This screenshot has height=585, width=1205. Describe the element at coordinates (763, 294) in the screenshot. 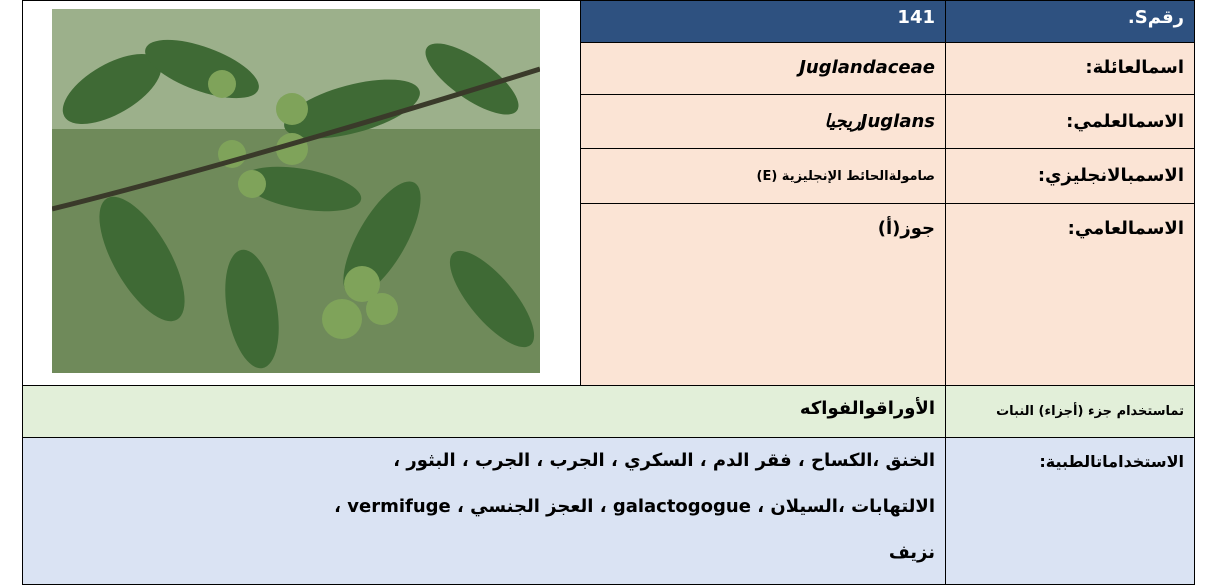

I see `value-cell: جوز(أ)` at that location.